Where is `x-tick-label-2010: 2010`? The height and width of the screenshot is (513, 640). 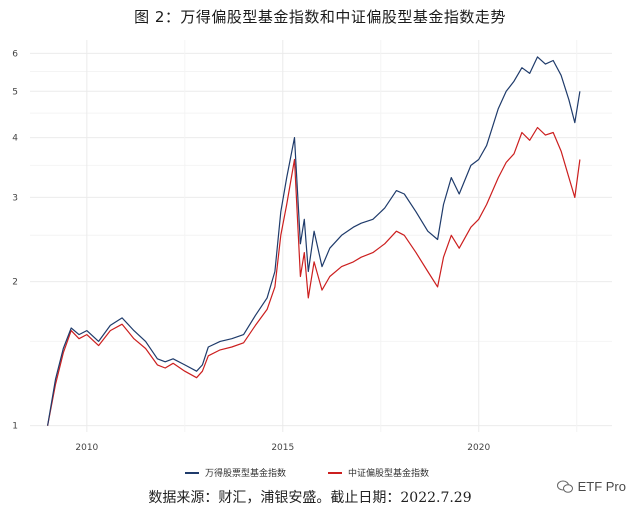 x-tick-label-2010: 2010 is located at coordinates (86, 448).